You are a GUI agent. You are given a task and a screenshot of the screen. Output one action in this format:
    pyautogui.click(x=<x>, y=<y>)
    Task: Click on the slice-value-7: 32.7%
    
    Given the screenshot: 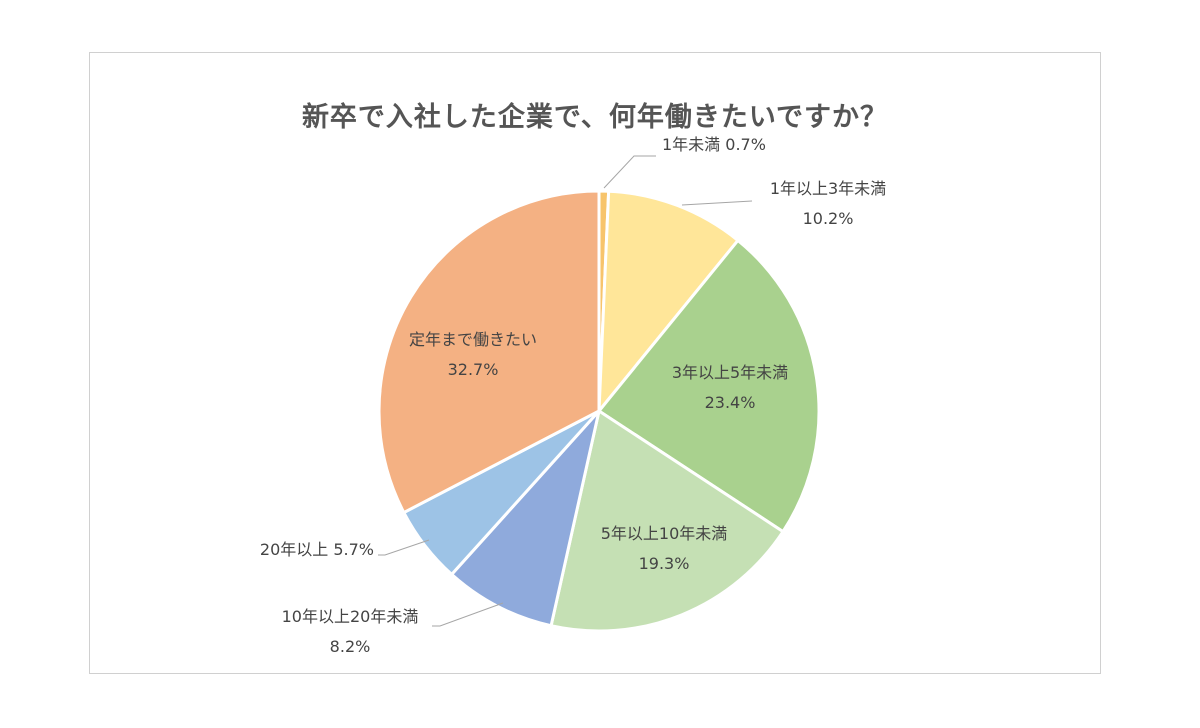 What is the action you would take?
    pyautogui.click(x=473, y=369)
    